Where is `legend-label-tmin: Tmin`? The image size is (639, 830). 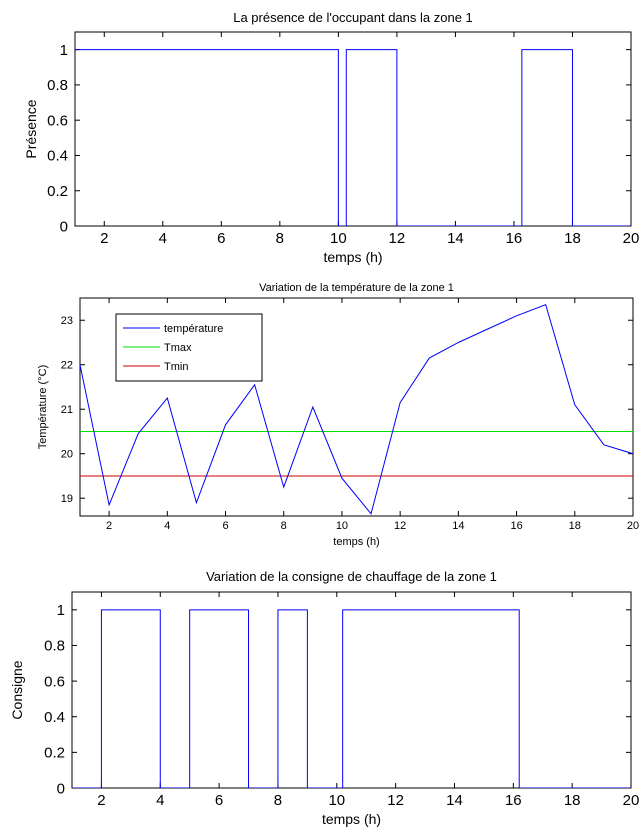
legend-label-tmin: Tmin is located at coordinates (176, 367).